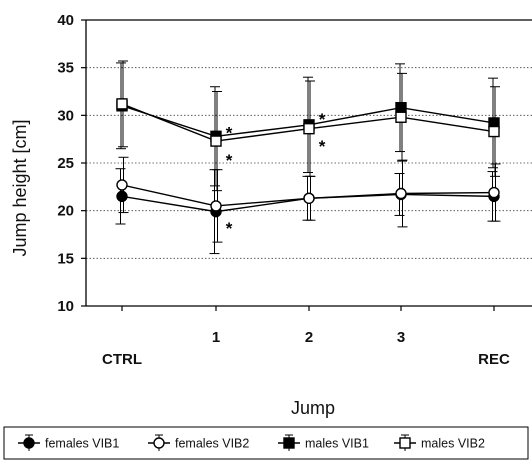 This screenshot has height=466, width=532. What do you see at coordinates (453, 444) in the screenshot?
I see `legend-label: males VIB2` at bounding box center [453, 444].